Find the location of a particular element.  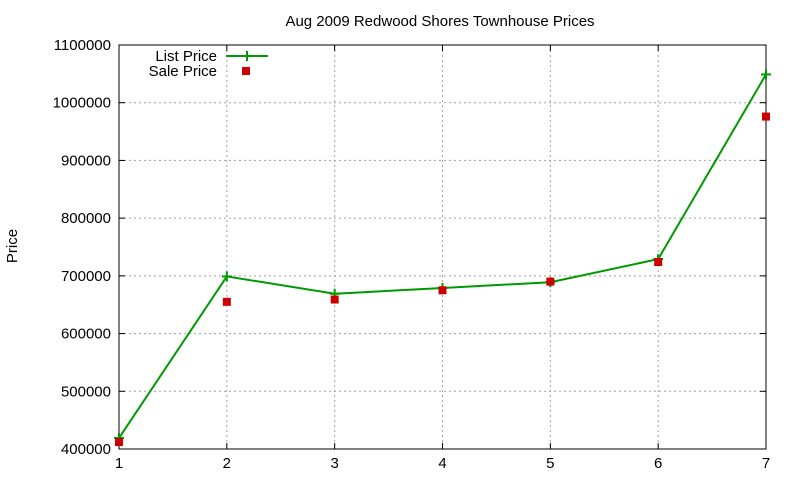

y-tick-label: 700000 is located at coordinates (86, 276).